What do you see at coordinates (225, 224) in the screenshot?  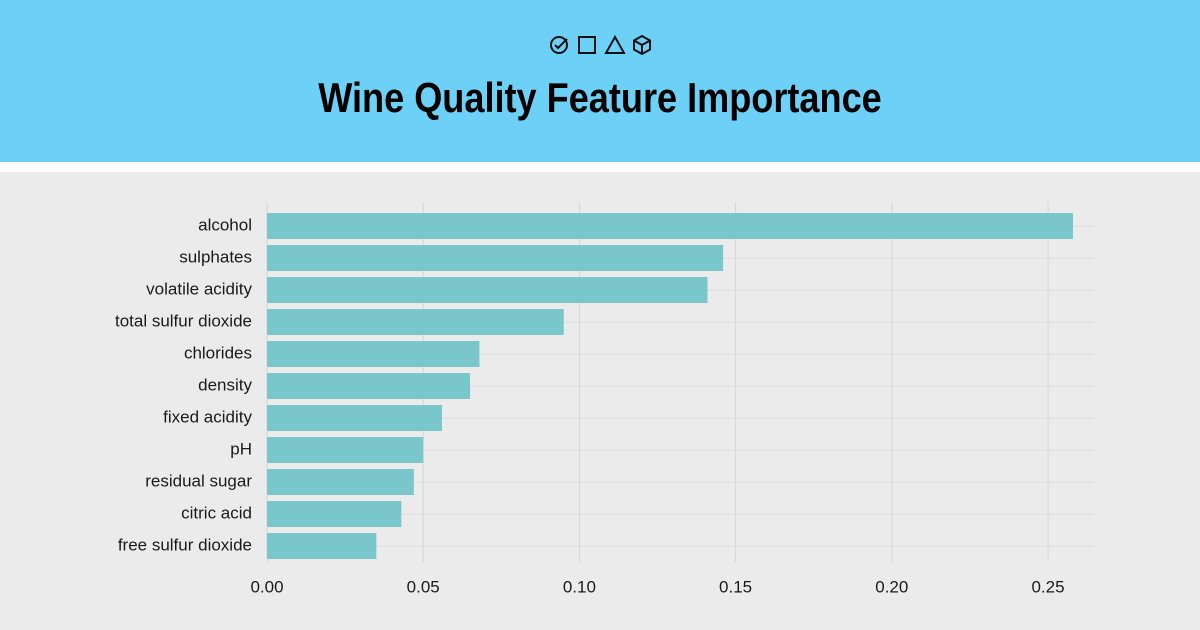 I see `y-tick-label: alcohol` at bounding box center [225, 224].